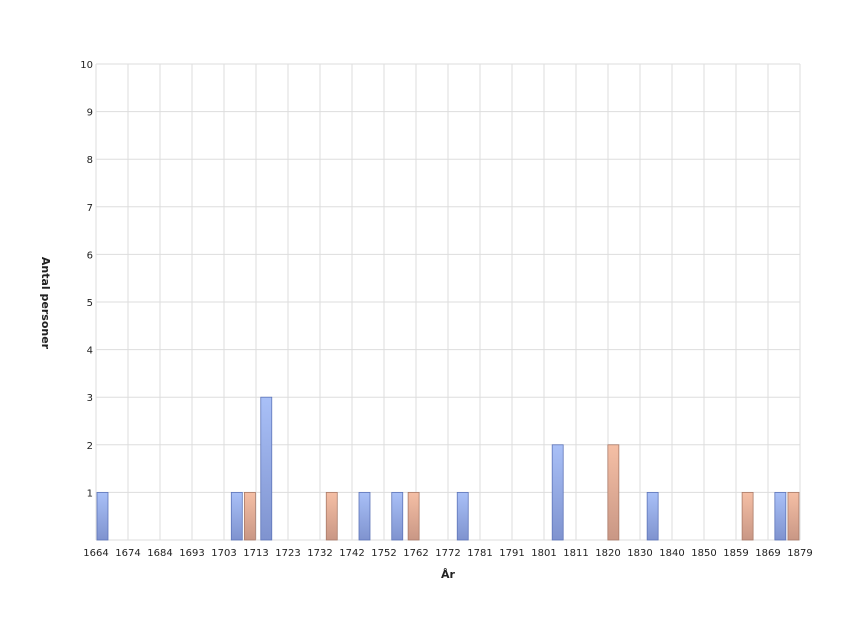  I want to click on x-tick-label: 1850, so click(703, 553).